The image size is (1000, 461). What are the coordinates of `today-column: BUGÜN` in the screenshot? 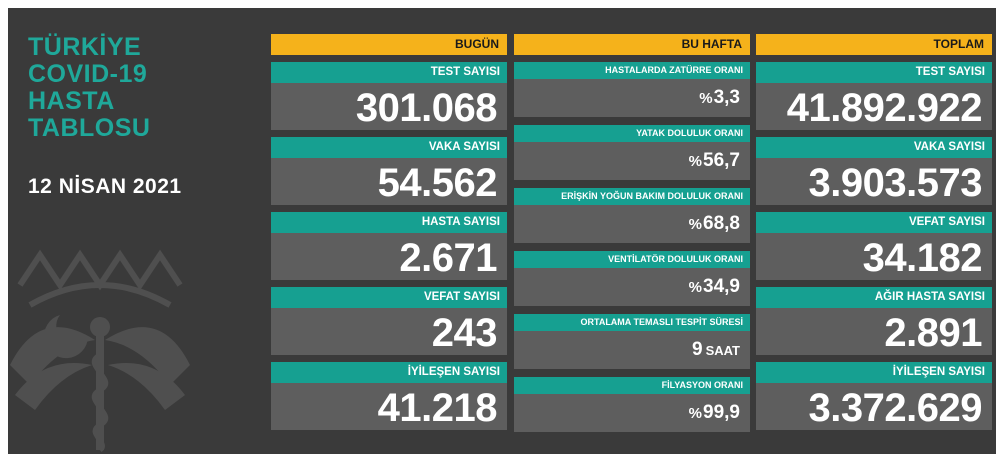 It's located at (389, 44).